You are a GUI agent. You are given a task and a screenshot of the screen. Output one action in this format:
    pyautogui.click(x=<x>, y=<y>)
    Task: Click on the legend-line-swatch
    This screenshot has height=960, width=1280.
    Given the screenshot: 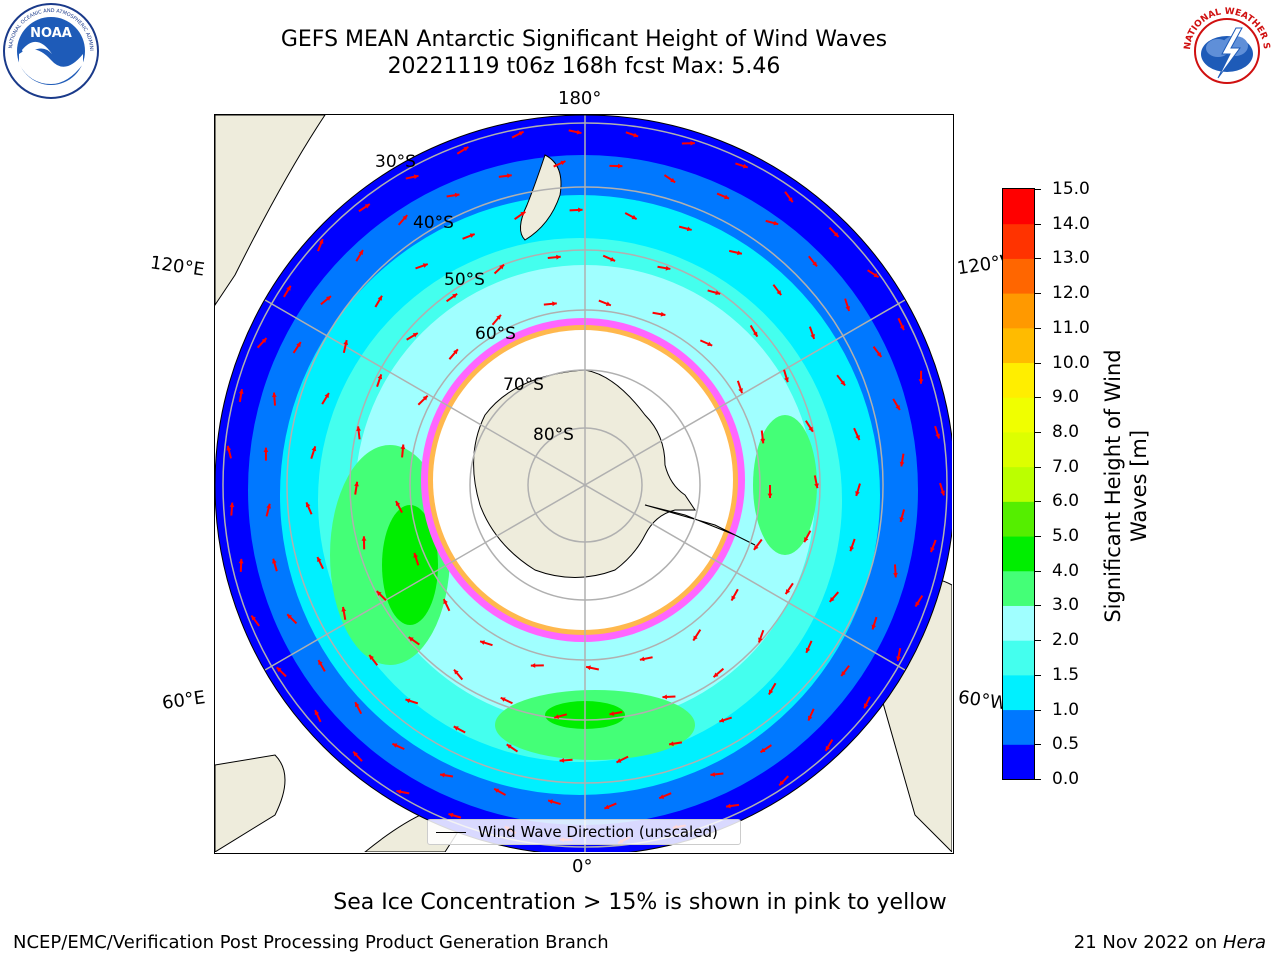 What is the action you would take?
    pyautogui.click(x=451, y=832)
    